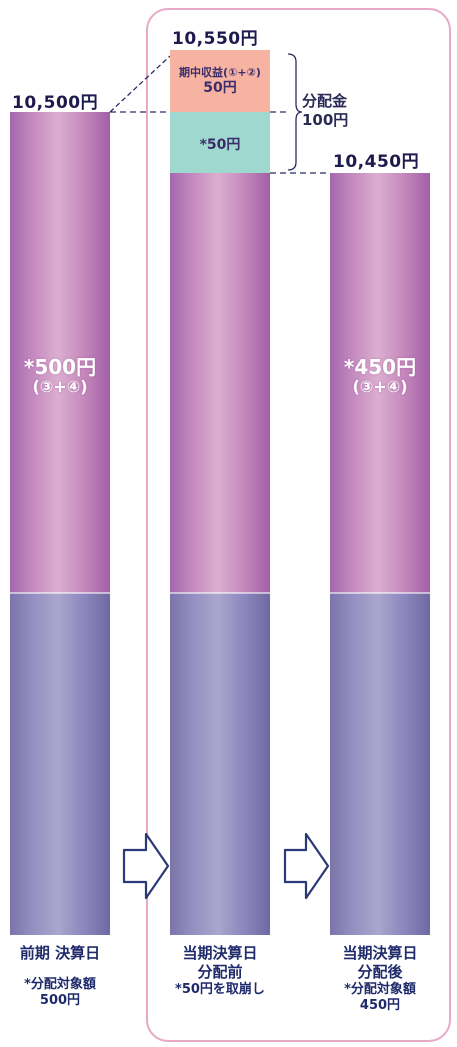 Image resolution: width=457 pixels, height=1047 pixels. What do you see at coordinates (220, 72) in the screenshot?
I see `income-label-title: 期中収益(①+②)` at bounding box center [220, 72].